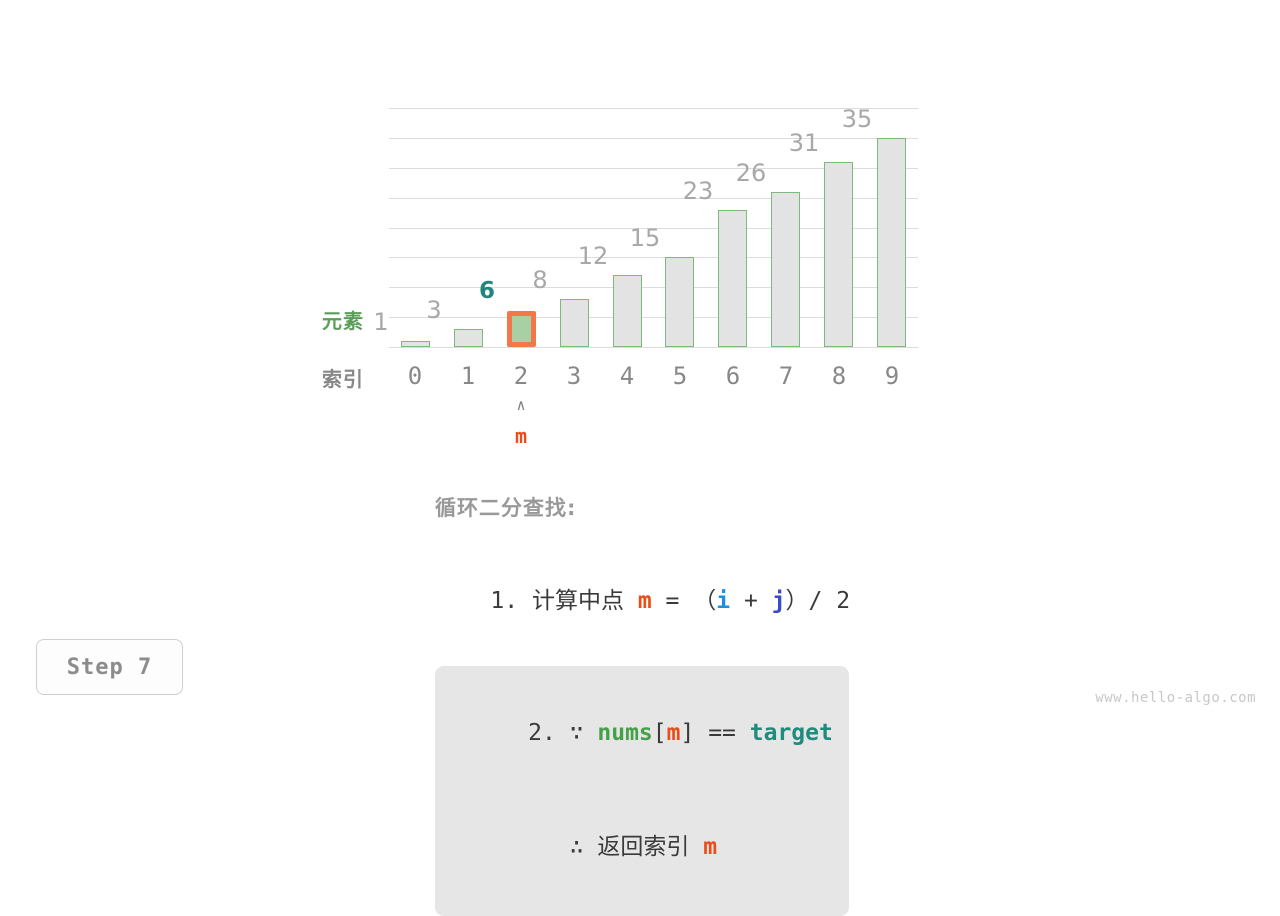  I want to click on step1-equals: =, so click(672, 601).